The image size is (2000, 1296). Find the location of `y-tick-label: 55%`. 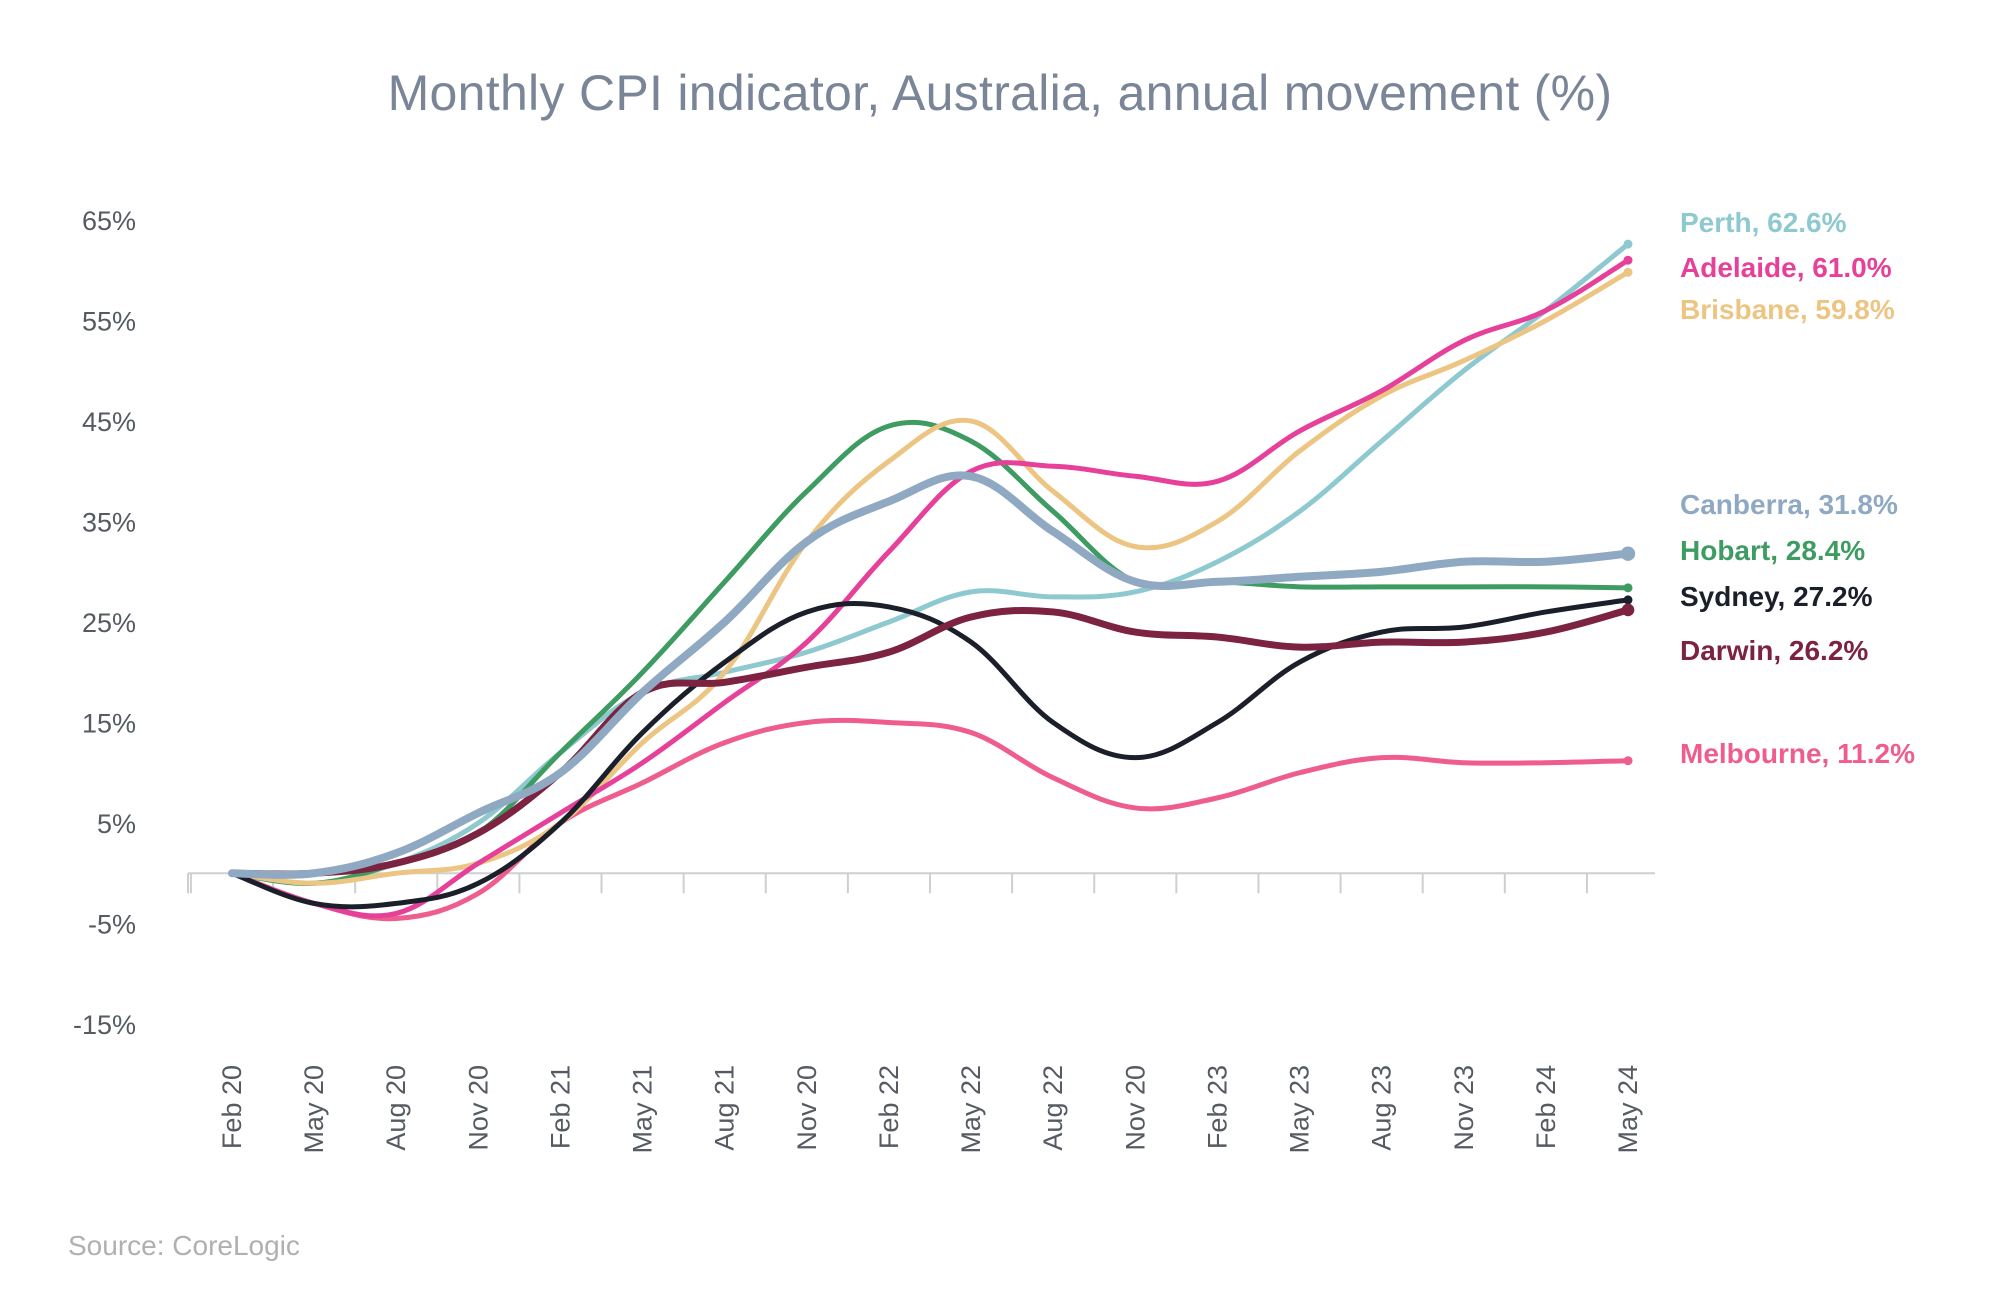

y-tick-label: 55% is located at coordinates (109, 322).